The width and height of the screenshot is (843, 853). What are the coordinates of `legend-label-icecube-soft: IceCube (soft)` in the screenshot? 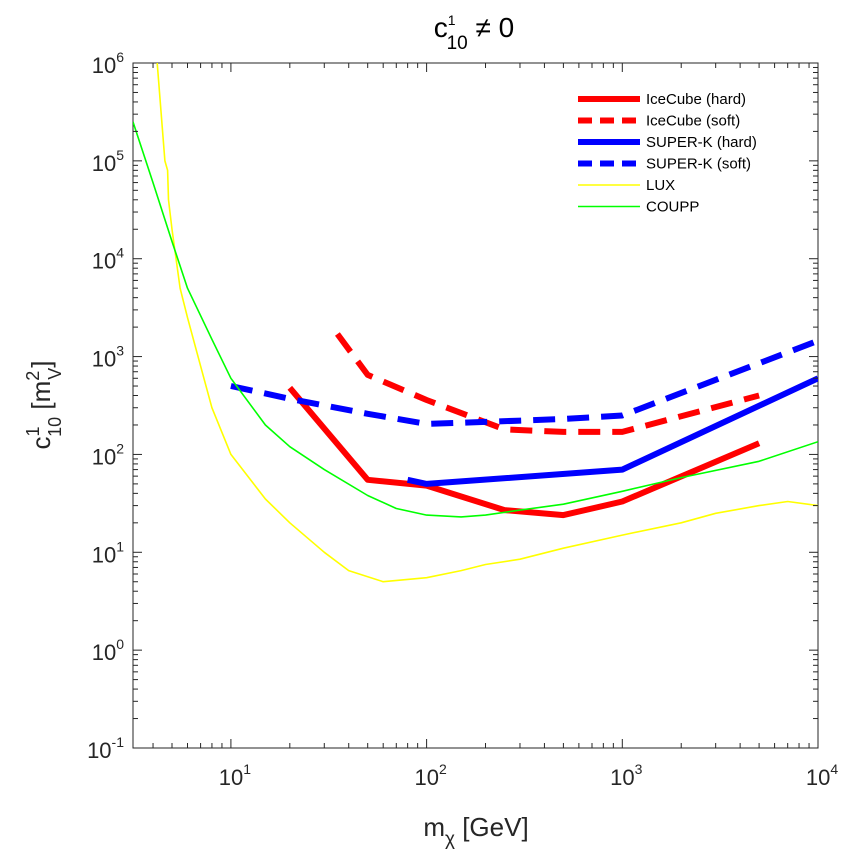 It's located at (693, 121).